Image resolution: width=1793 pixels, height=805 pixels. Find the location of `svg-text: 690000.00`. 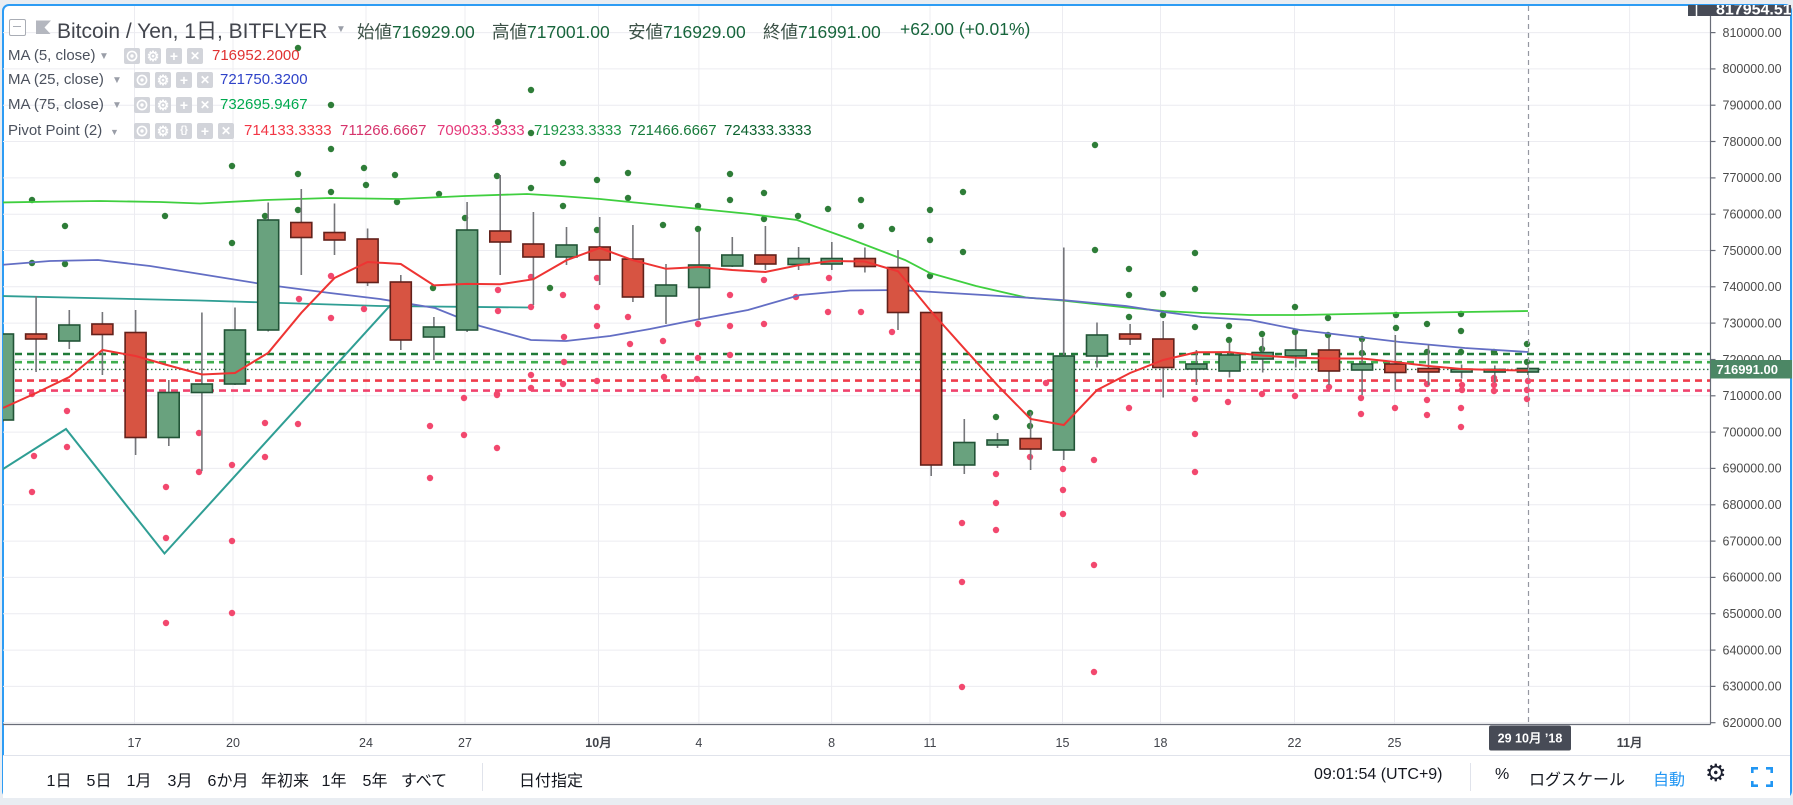

svg-text: 690000.00 is located at coordinates (1752, 469).